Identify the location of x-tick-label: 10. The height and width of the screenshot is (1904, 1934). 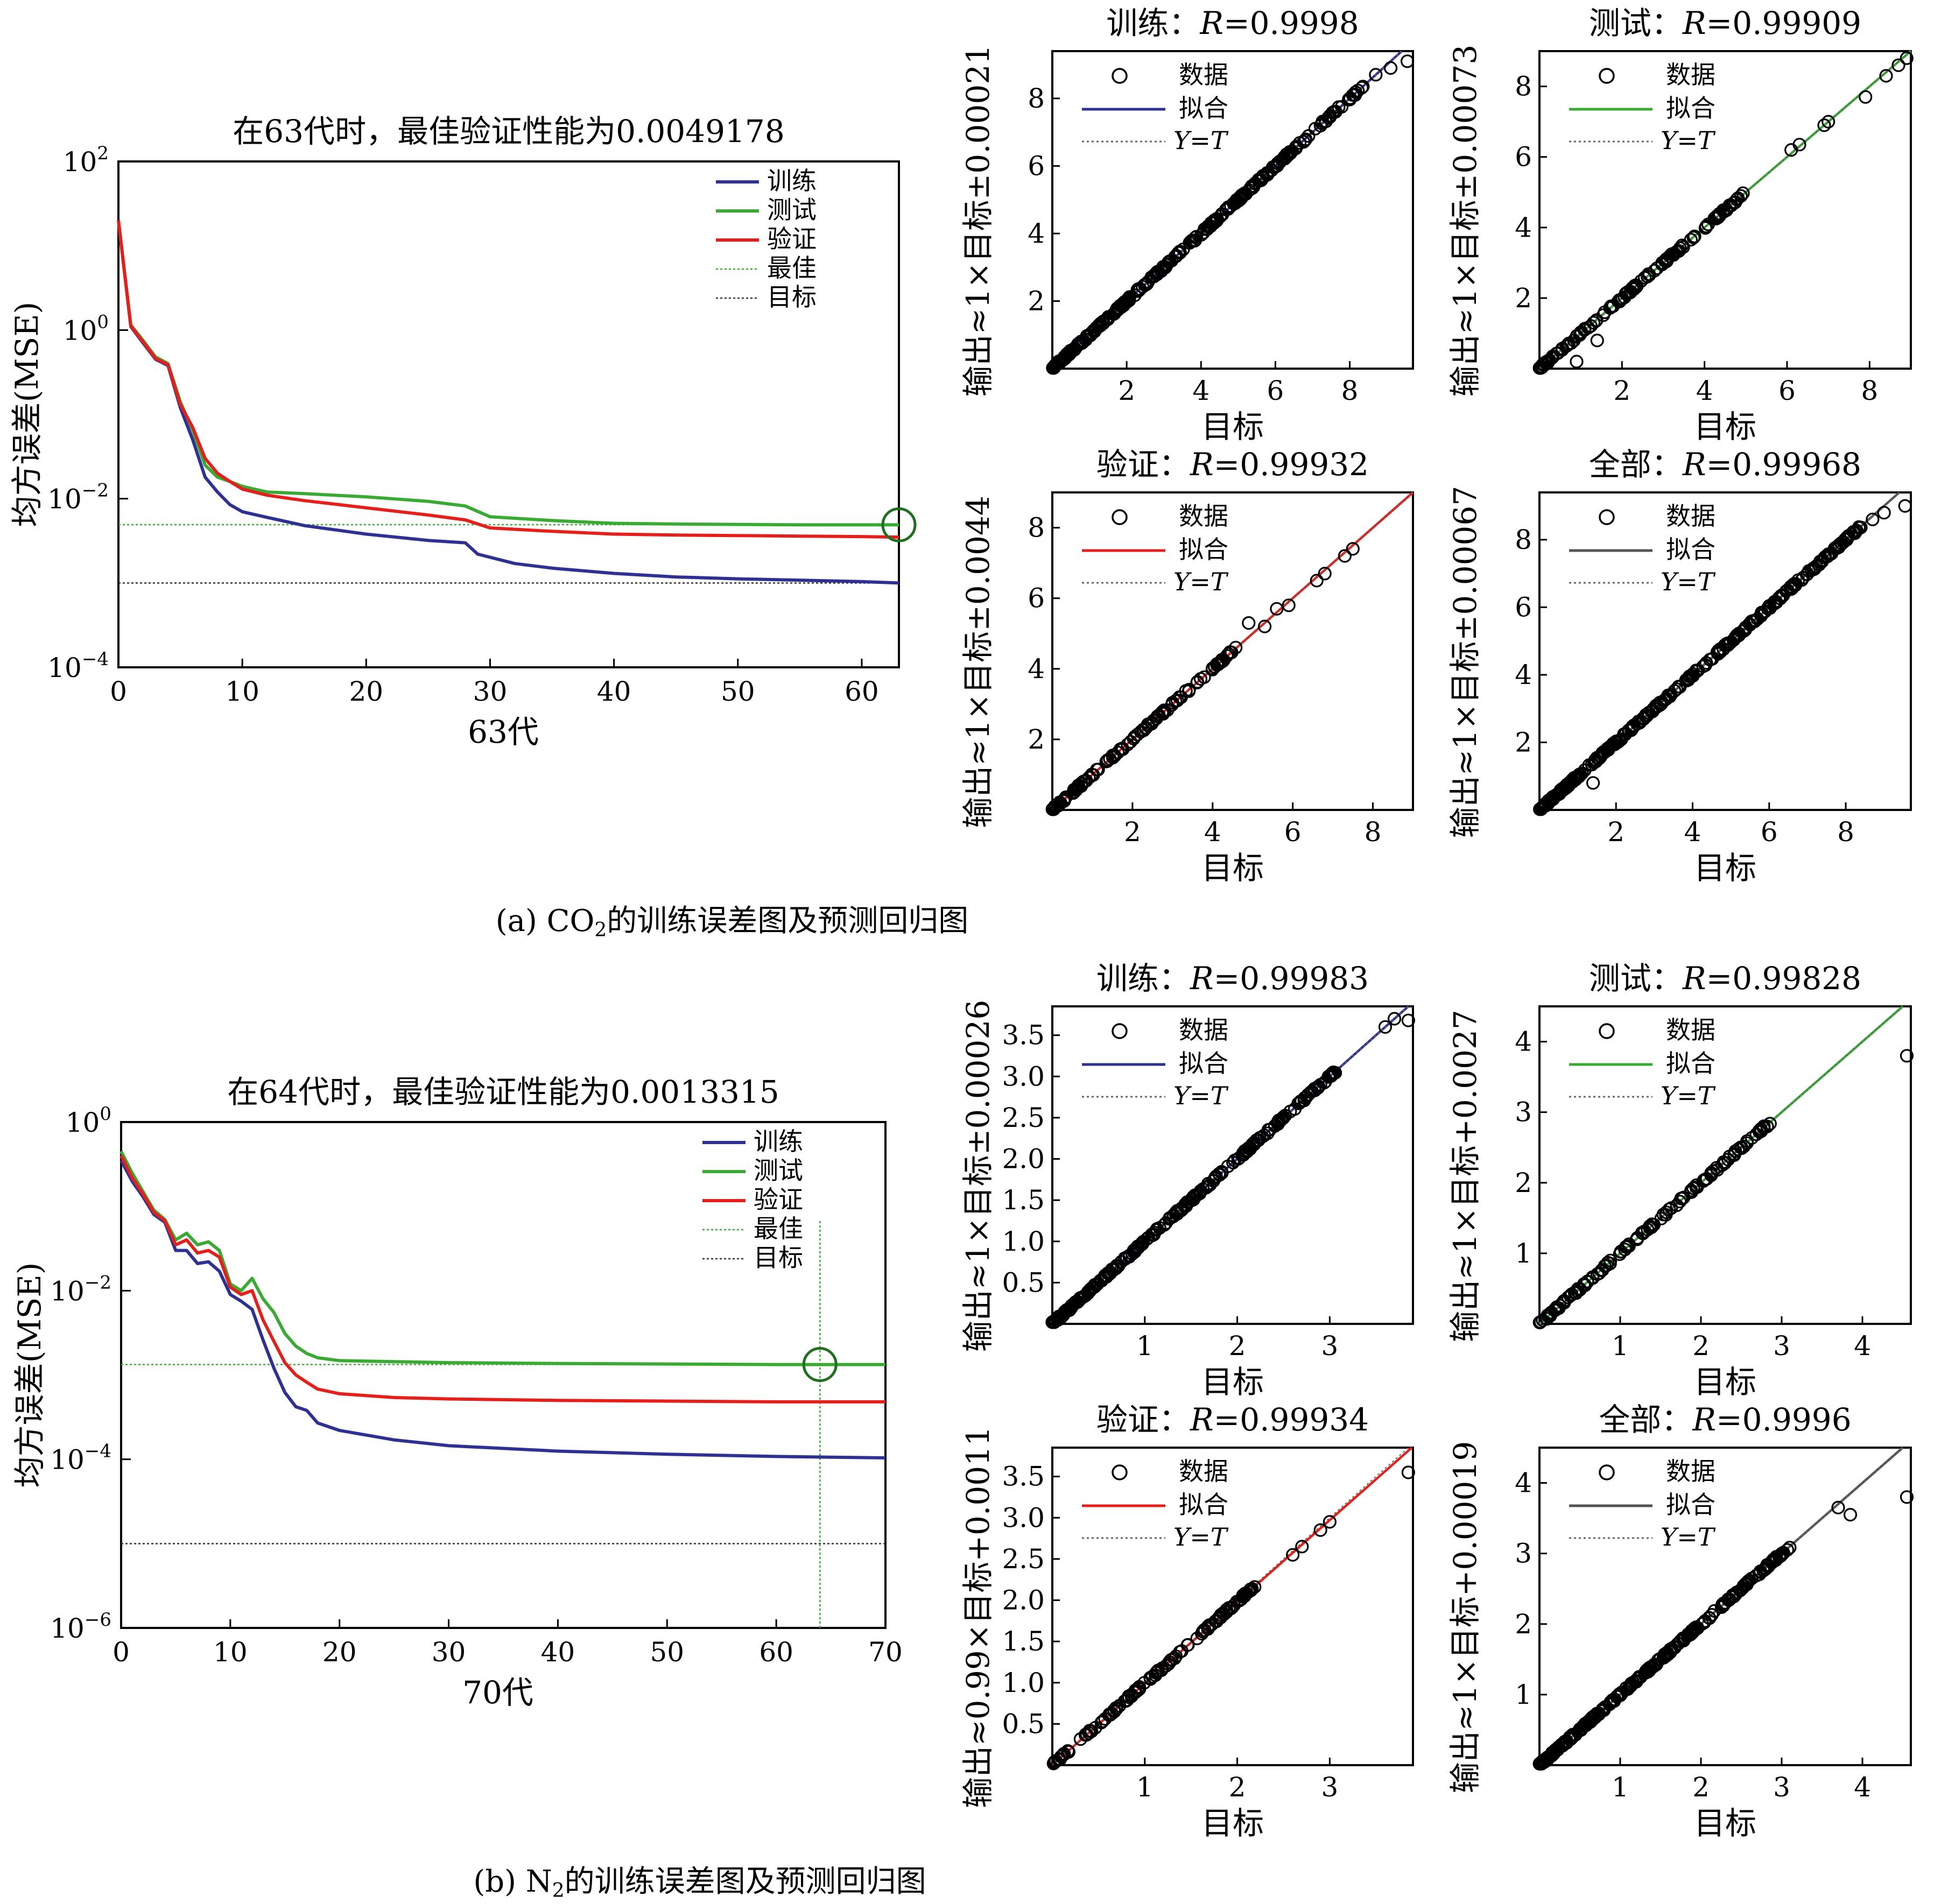
(230, 1652).